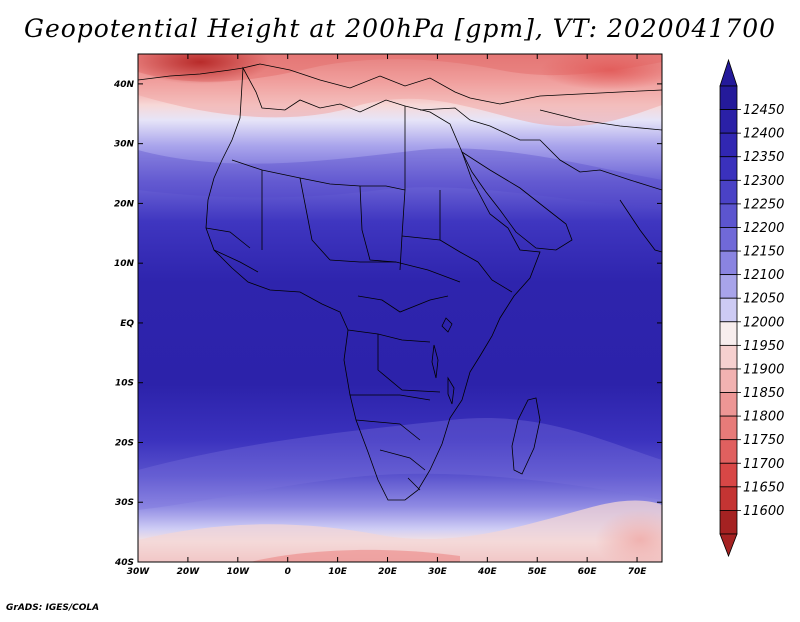 This screenshot has height=622, width=800. What do you see at coordinates (288, 572) in the screenshot?
I see `lon-tick-label: 0` at bounding box center [288, 572].